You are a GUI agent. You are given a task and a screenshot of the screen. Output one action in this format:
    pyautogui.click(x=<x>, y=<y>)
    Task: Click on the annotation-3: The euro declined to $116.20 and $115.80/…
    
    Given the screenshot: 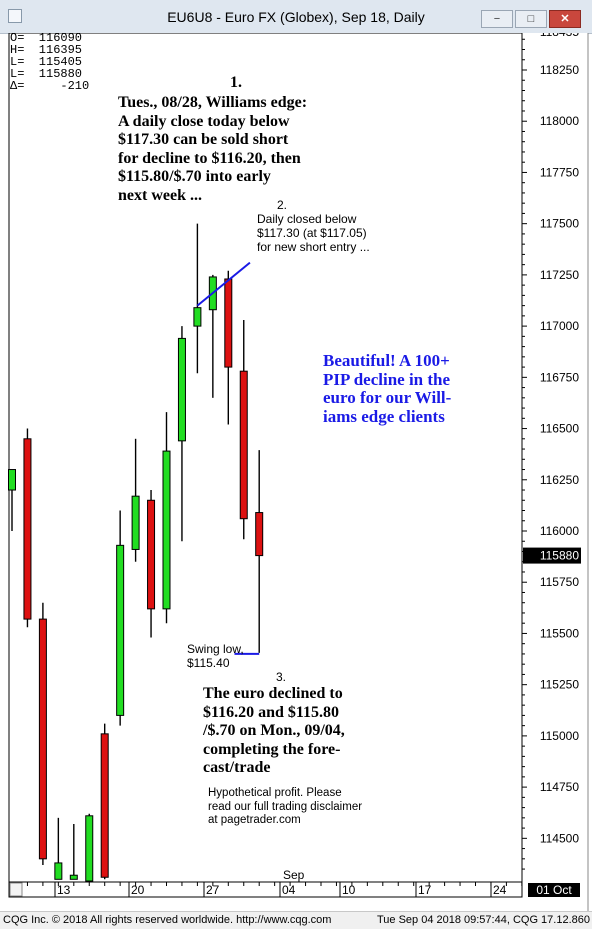 What is the action you would take?
    pyautogui.click(x=274, y=730)
    